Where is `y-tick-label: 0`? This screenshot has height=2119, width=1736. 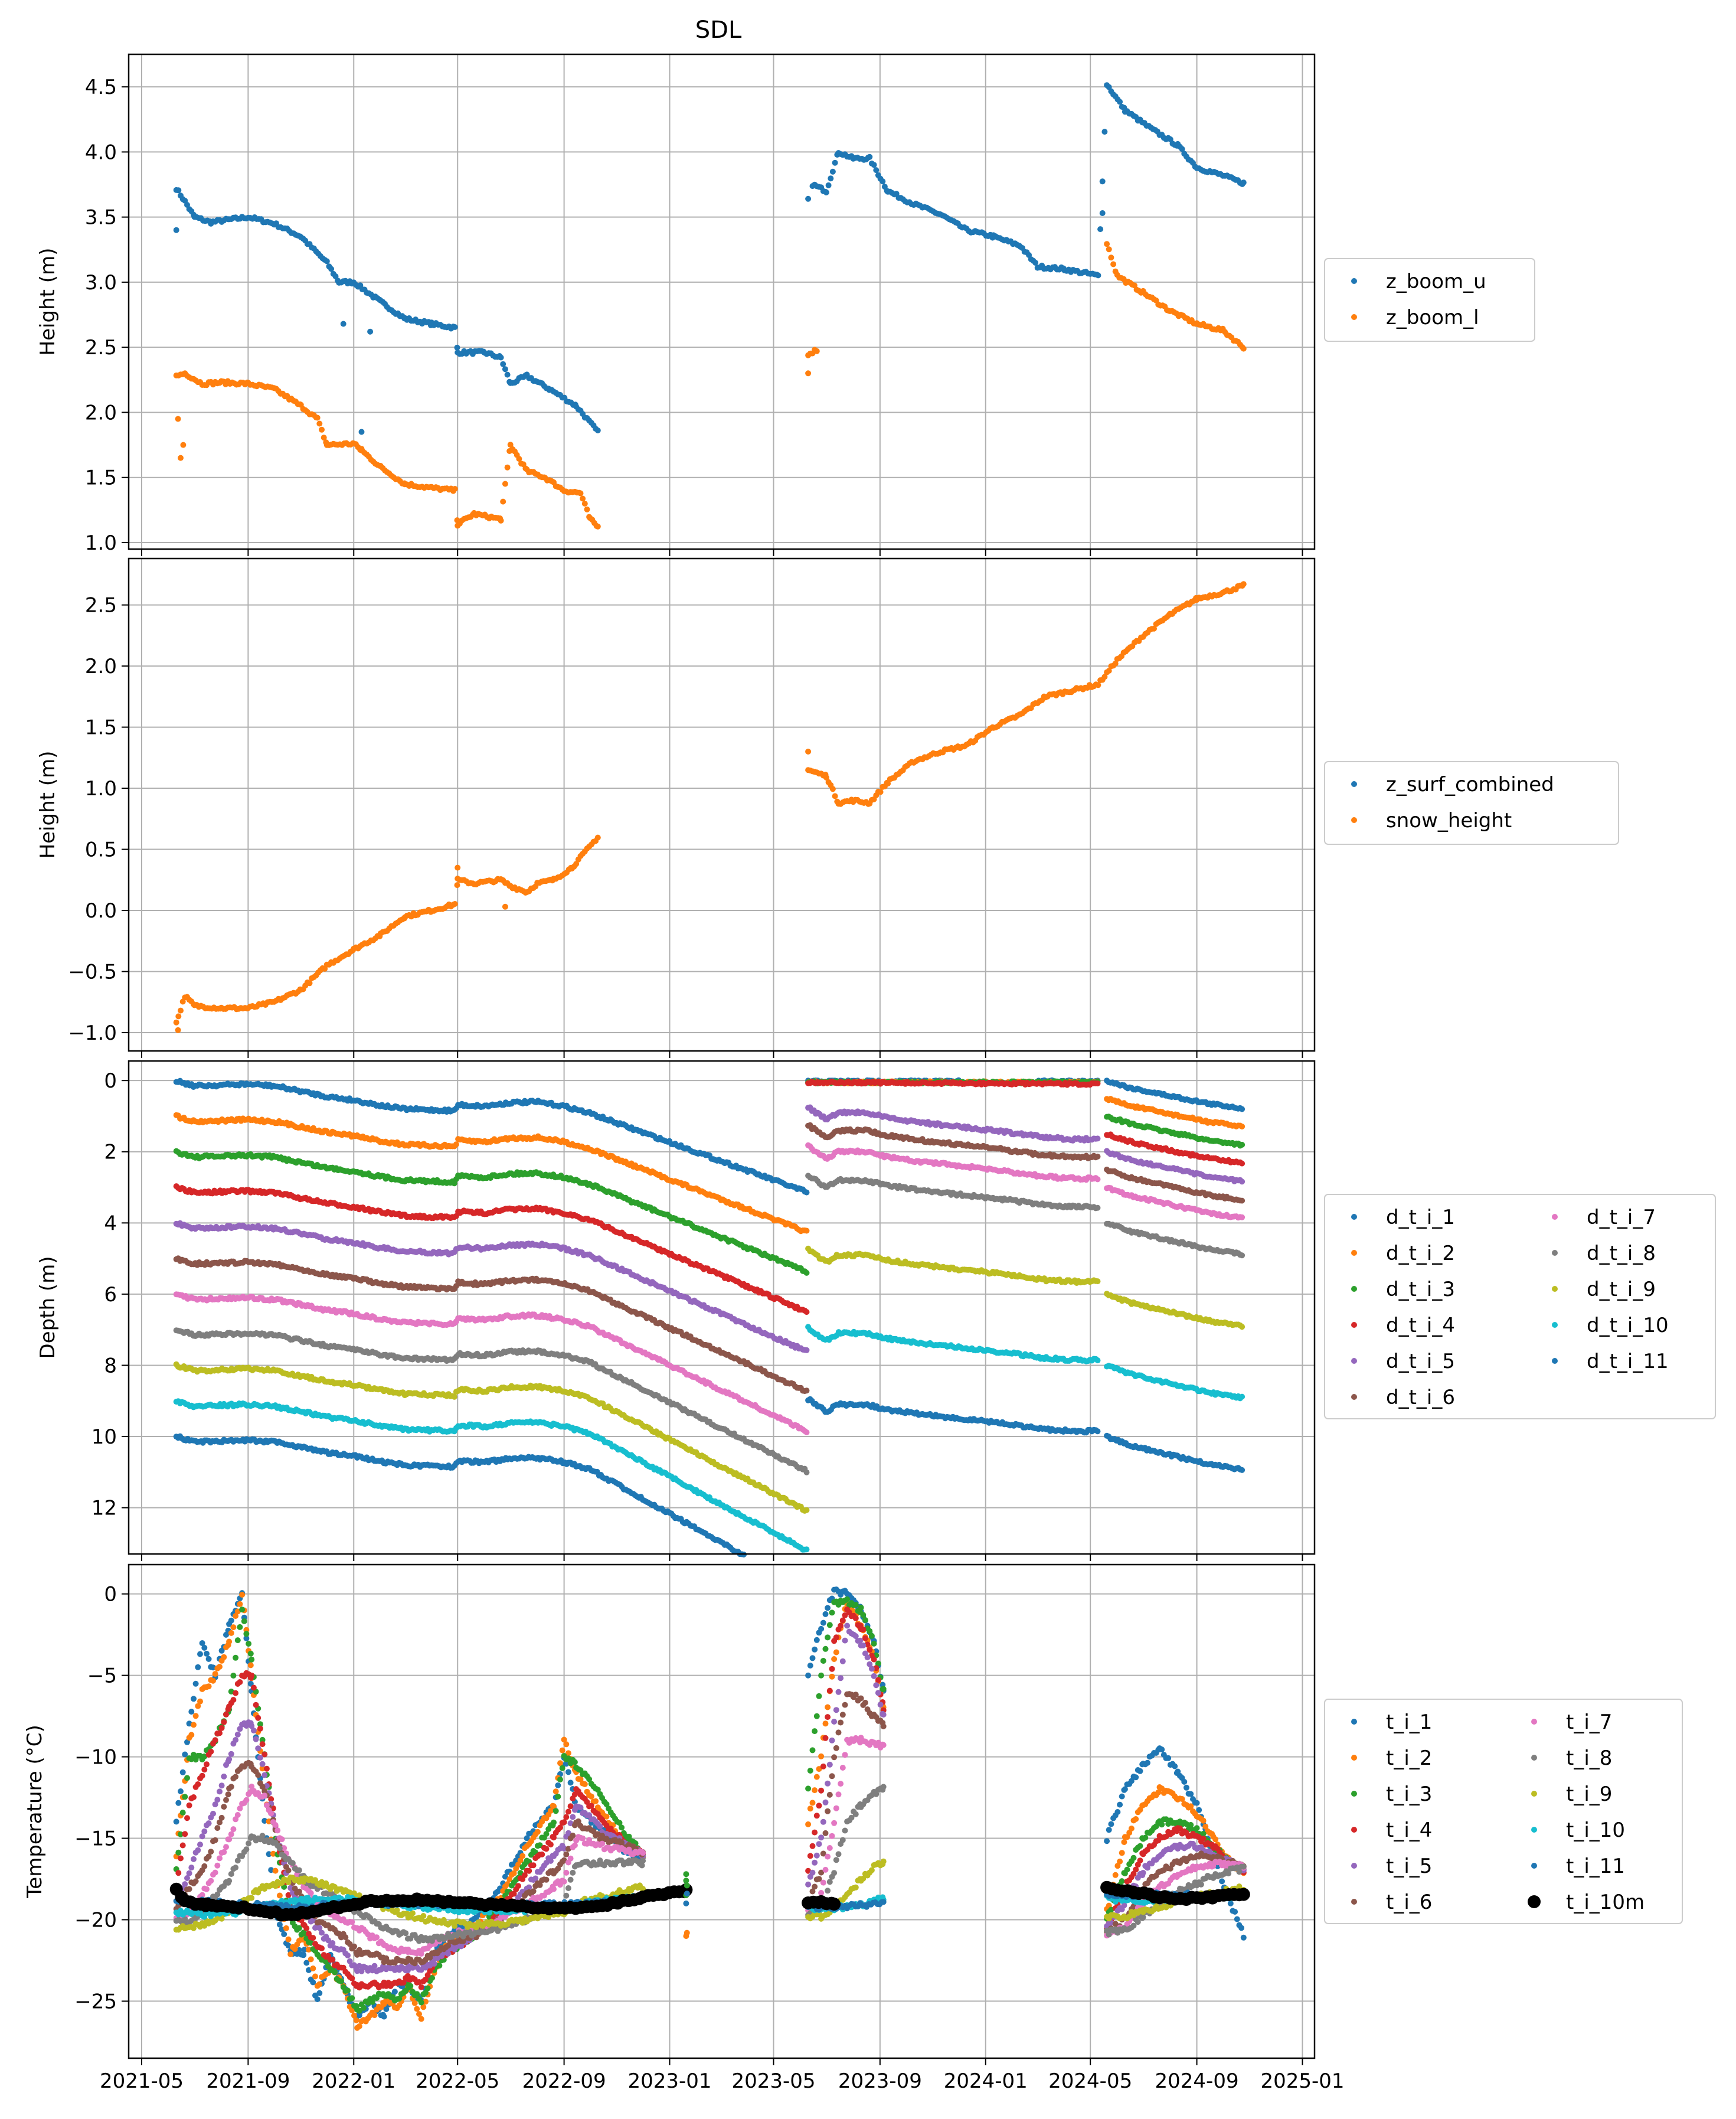 y-tick-label: 0 is located at coordinates (110, 1081).